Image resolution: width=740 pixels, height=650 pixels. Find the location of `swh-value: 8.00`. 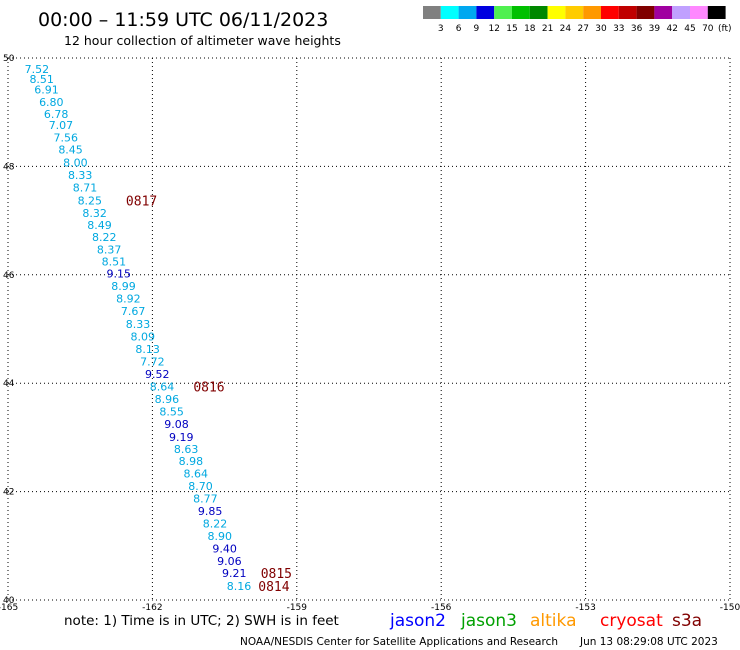

swh-value: 8.00 is located at coordinates (75, 163).